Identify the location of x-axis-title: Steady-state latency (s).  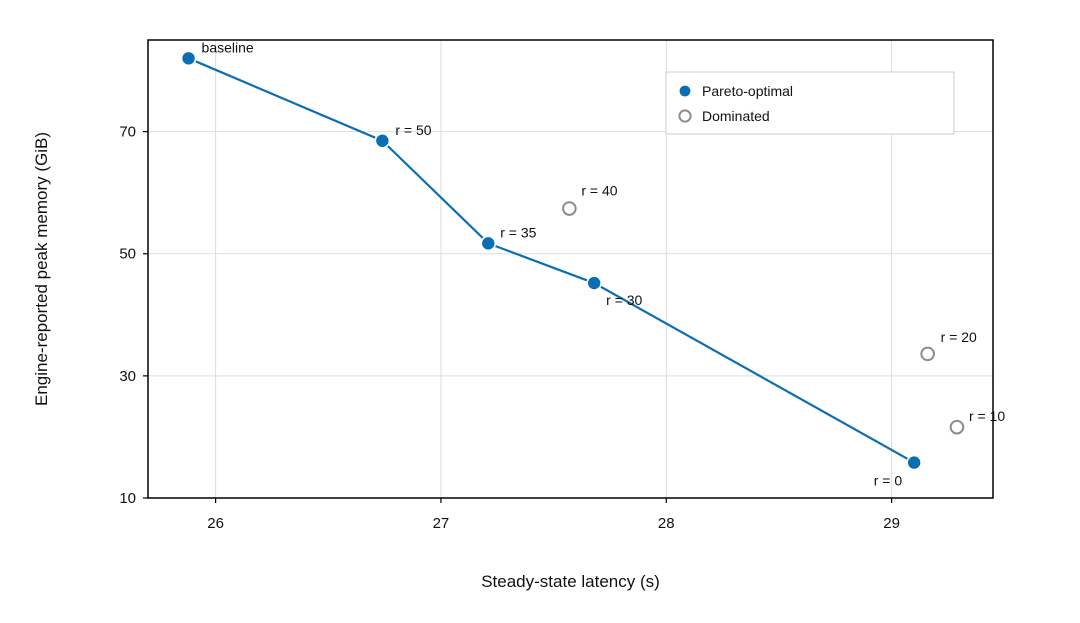
(570, 581).